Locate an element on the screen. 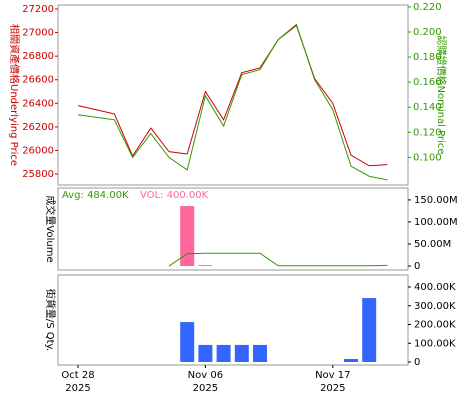 This screenshot has height=400, width=475. x-tick-label: Oct 28 2025 is located at coordinates (78, 382).